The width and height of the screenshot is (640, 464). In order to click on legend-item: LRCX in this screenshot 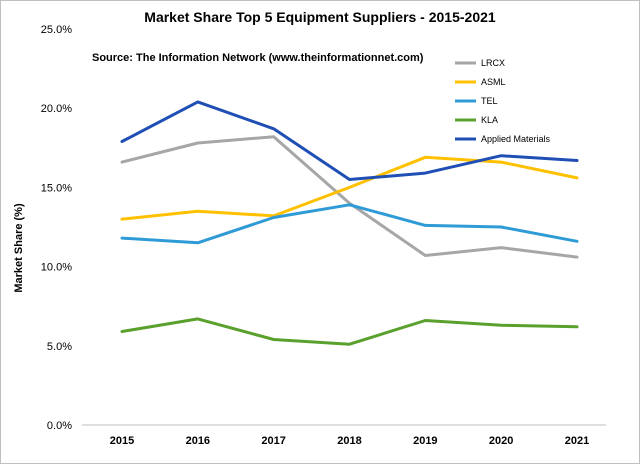, I will do `click(480, 63)`.